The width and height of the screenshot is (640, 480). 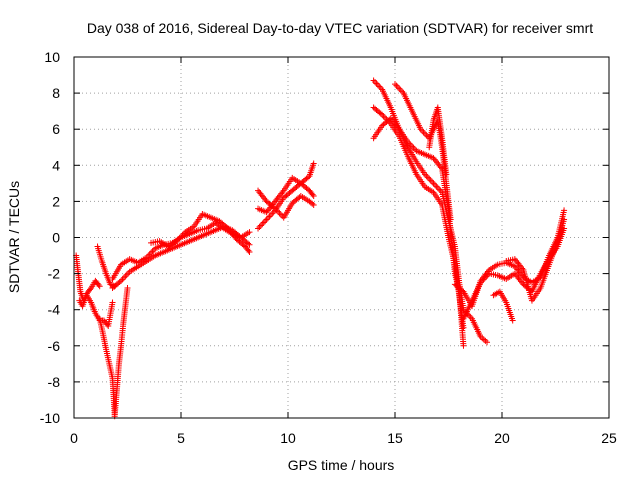 What do you see at coordinates (54, 310) in the screenshot?
I see `y-tick-label: -4` at bounding box center [54, 310].